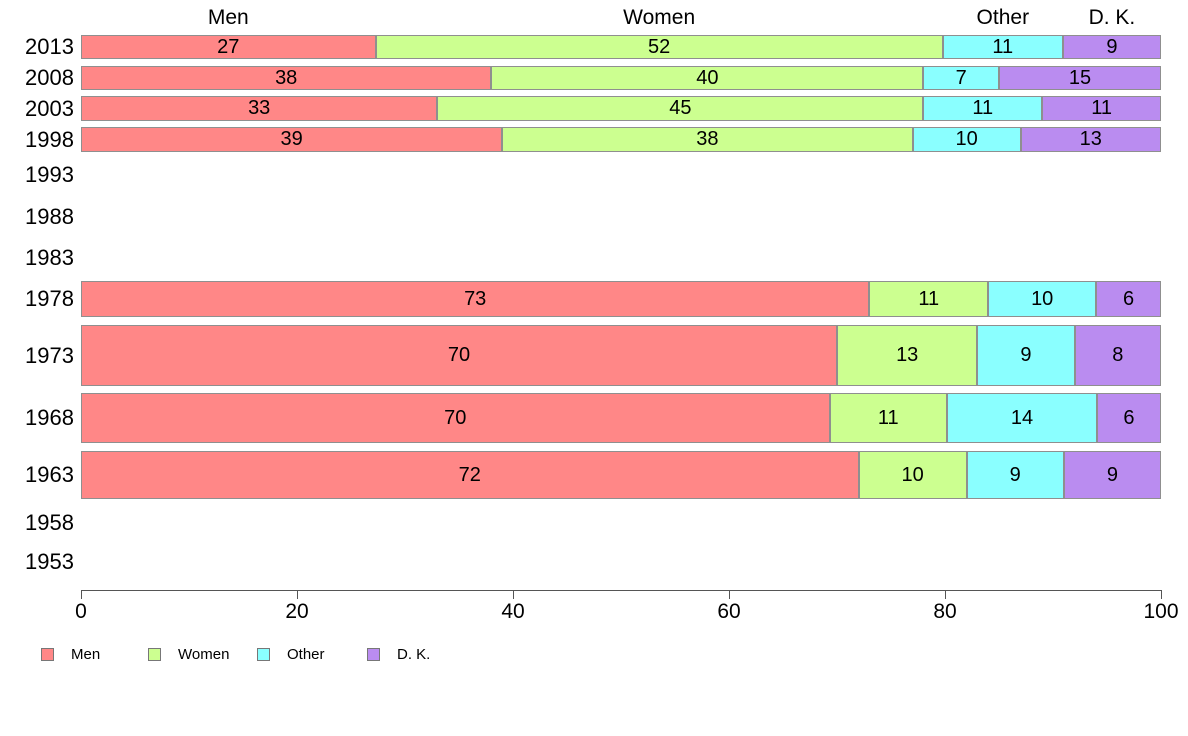 The height and width of the screenshot is (736, 1188). What do you see at coordinates (729, 611) in the screenshot?
I see `x-axis-tick-label: 60` at bounding box center [729, 611].